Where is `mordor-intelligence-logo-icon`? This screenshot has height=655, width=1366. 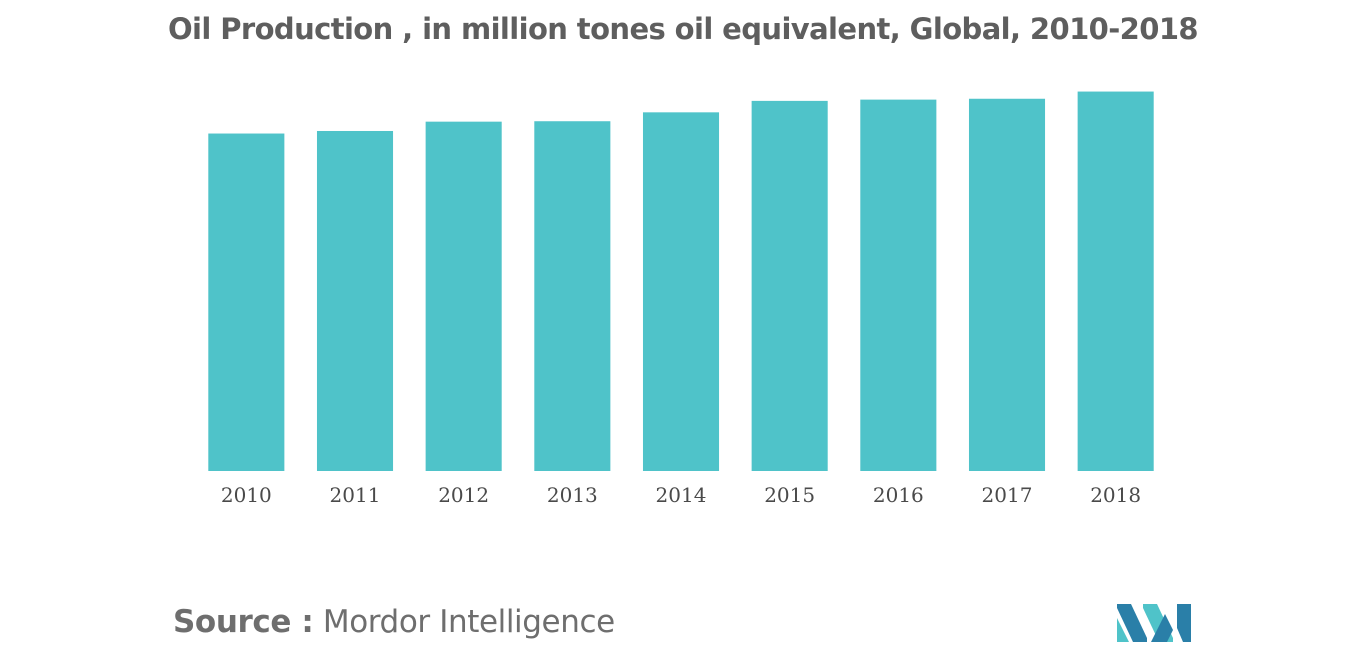 mordor-intelligence-logo-icon is located at coordinates (1154, 623).